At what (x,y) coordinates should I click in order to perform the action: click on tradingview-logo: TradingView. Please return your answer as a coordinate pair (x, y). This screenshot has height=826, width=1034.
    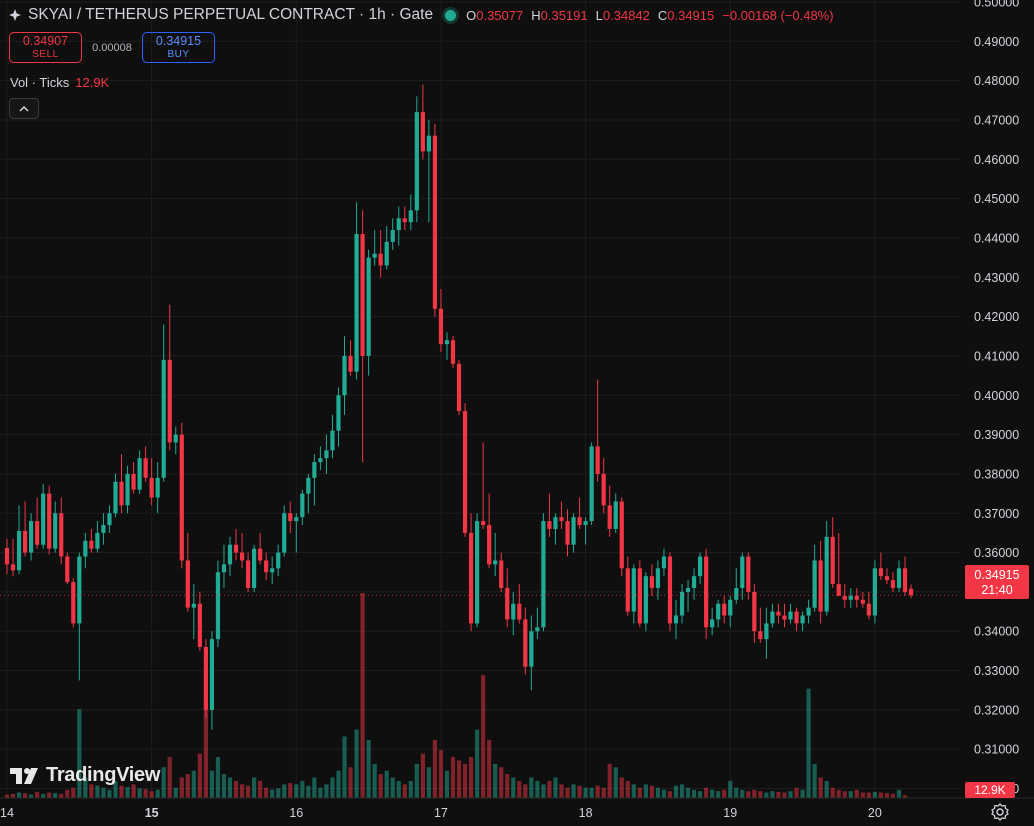
    Looking at the image, I should click on (85, 775).